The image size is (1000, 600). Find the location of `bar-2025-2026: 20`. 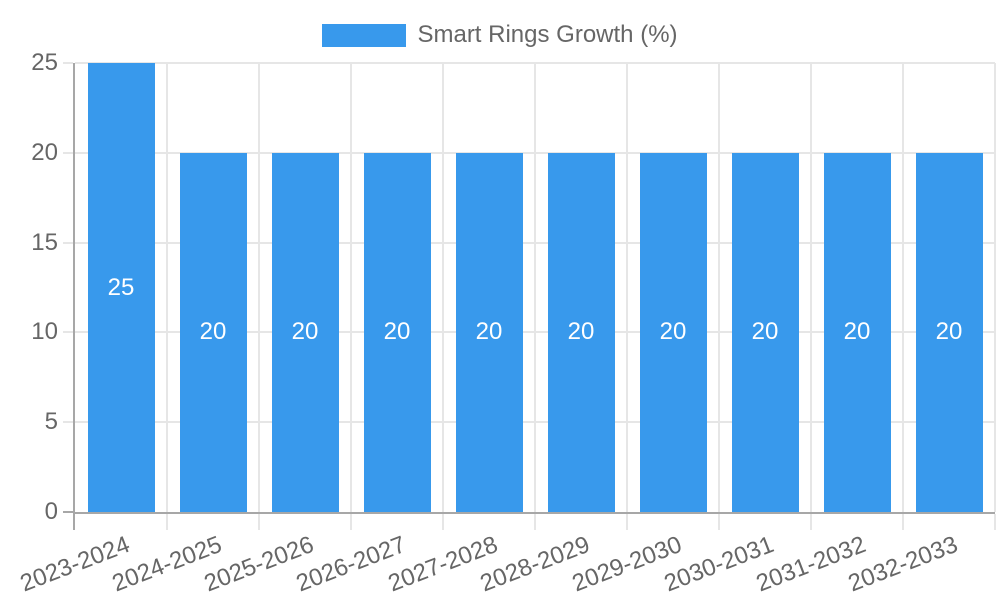

bar-2025-2026: 20 is located at coordinates (305, 332).